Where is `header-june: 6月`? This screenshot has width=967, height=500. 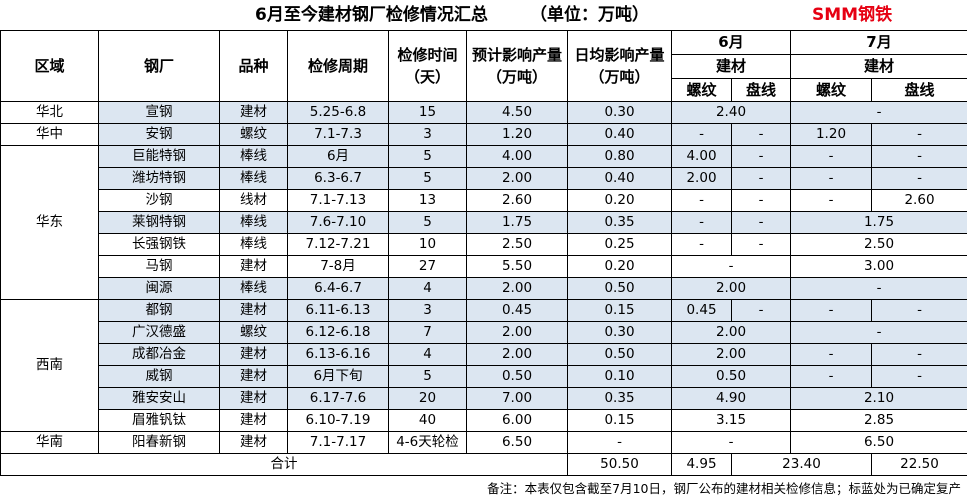
header-june: 6月 is located at coordinates (731, 42).